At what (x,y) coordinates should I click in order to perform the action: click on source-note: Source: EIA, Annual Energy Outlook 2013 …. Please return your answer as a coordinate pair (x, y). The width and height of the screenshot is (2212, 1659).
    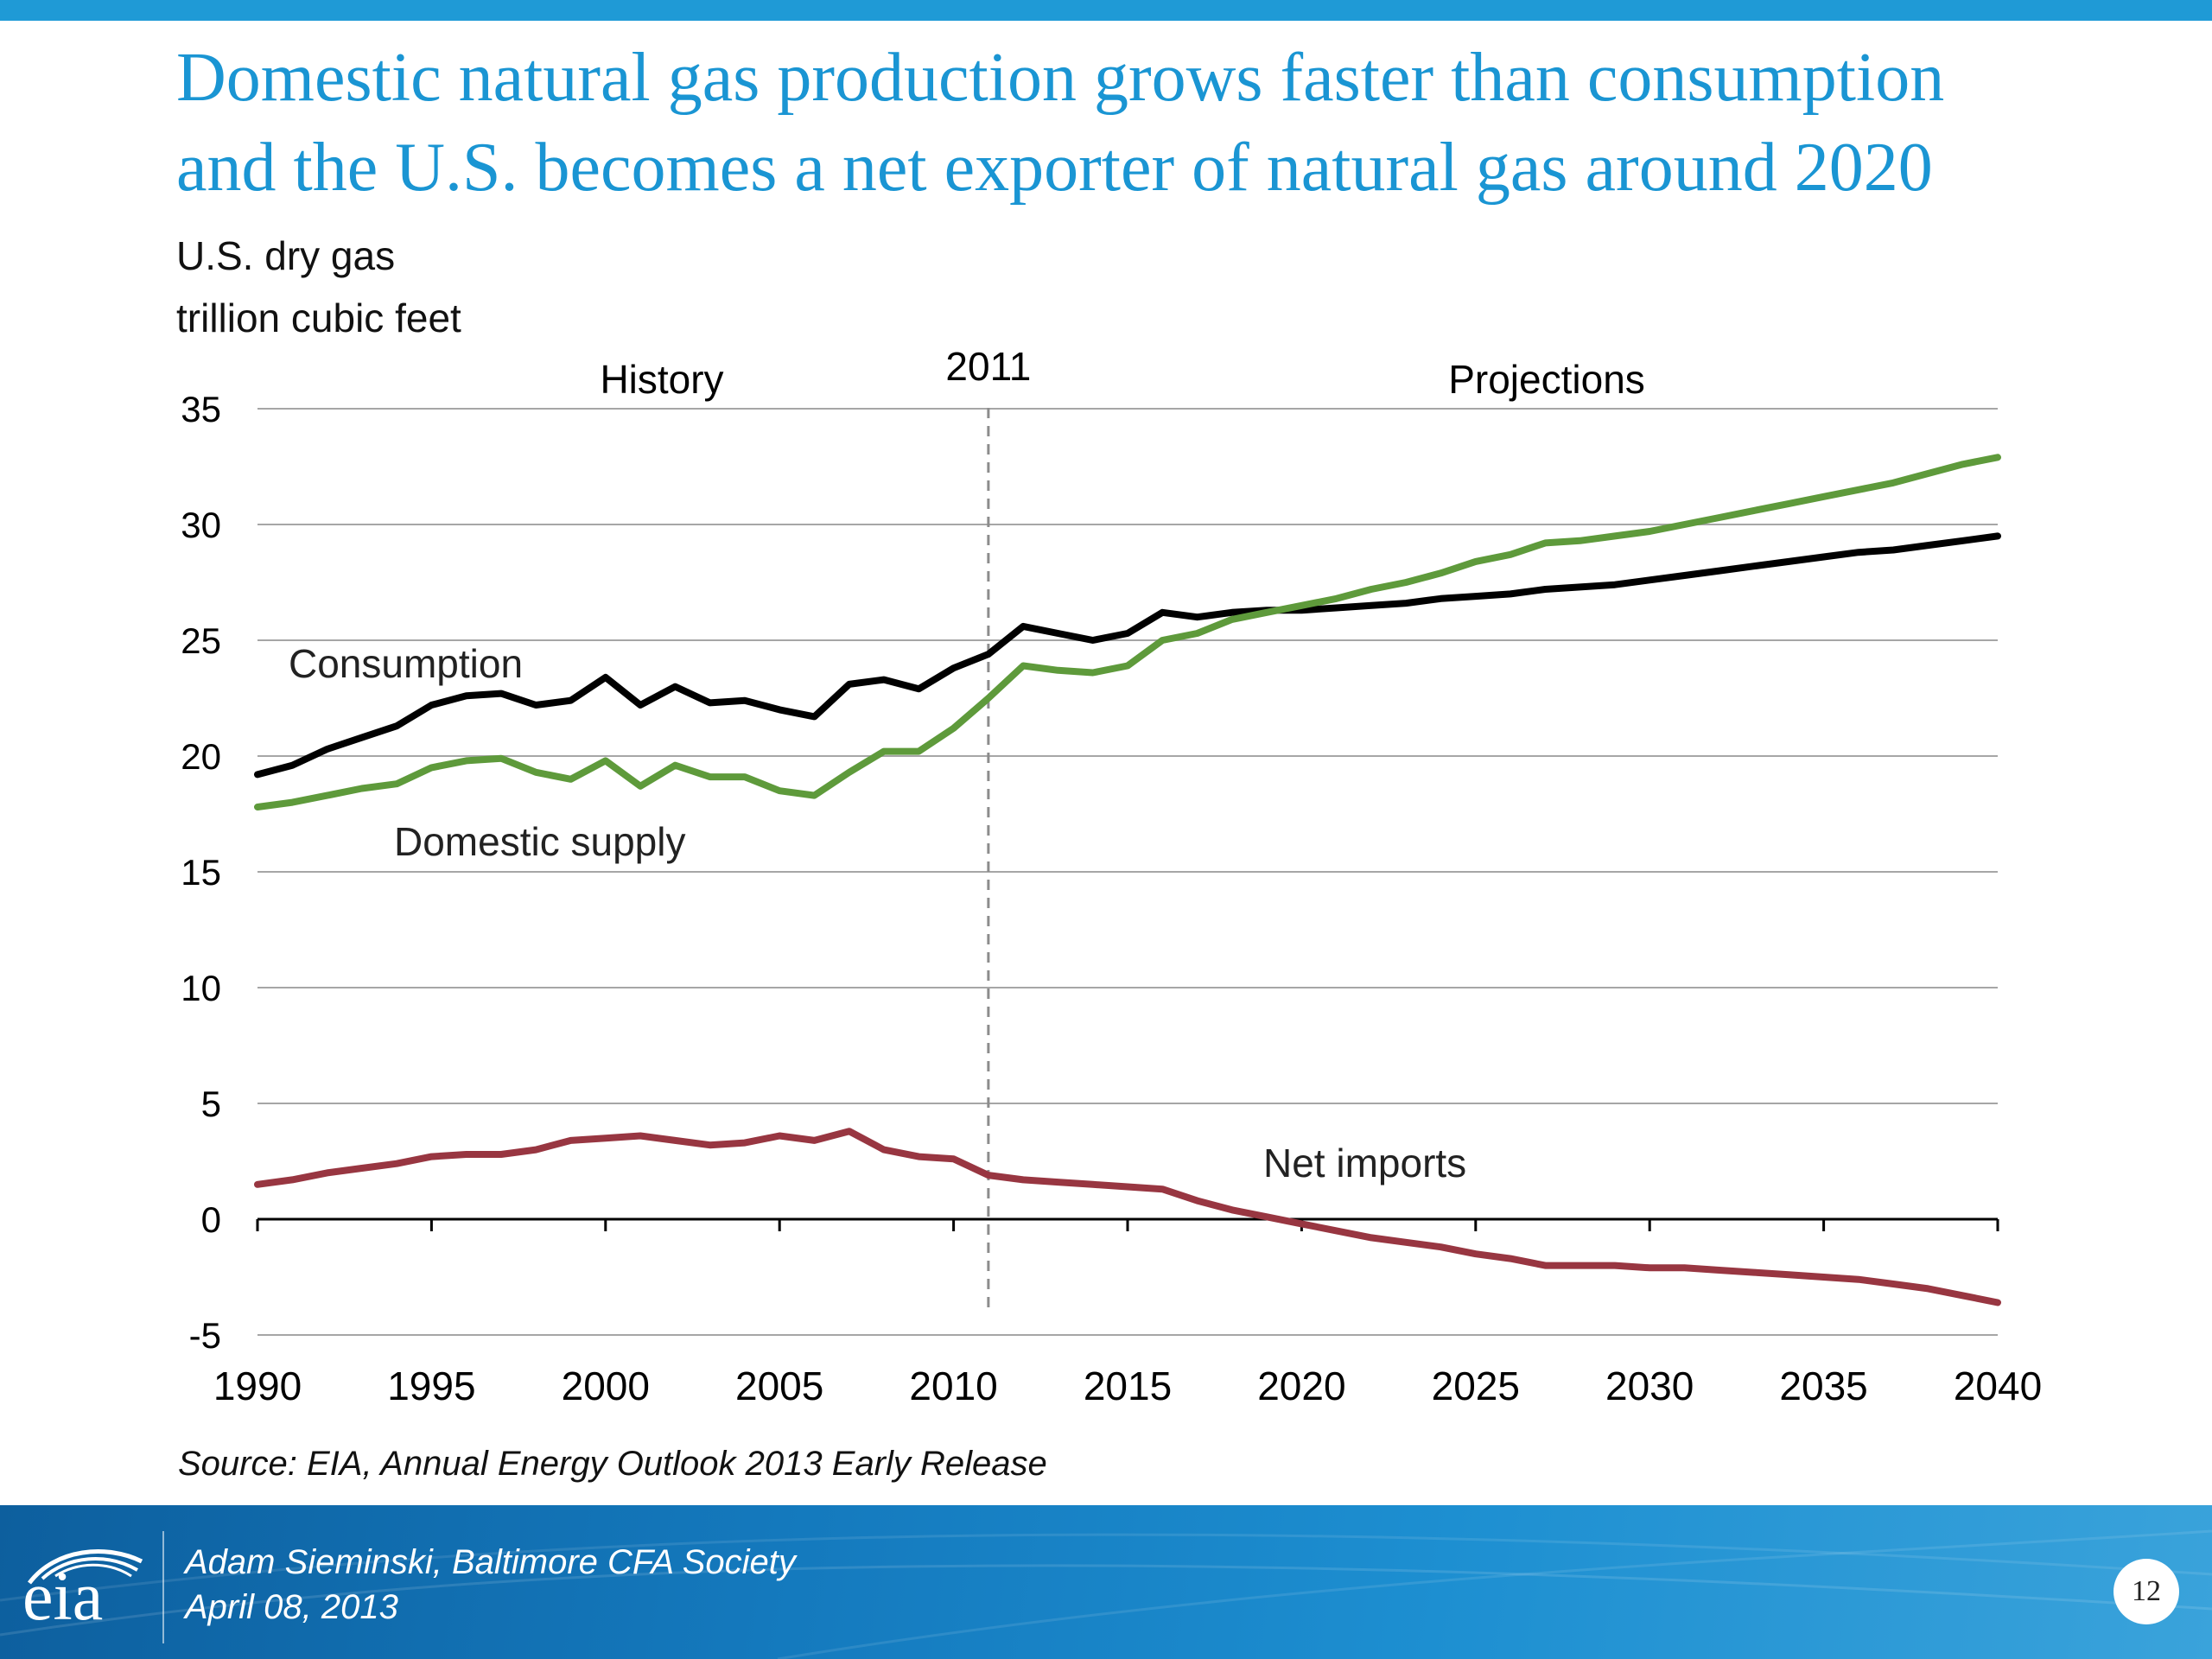
    Looking at the image, I should click on (612, 1464).